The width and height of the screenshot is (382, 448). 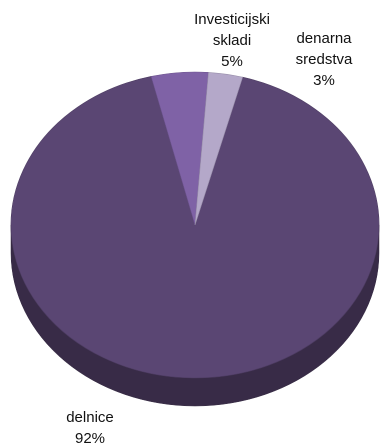 I want to click on slice-label-1: Investicijski skladi 5%, so click(x=232, y=40).